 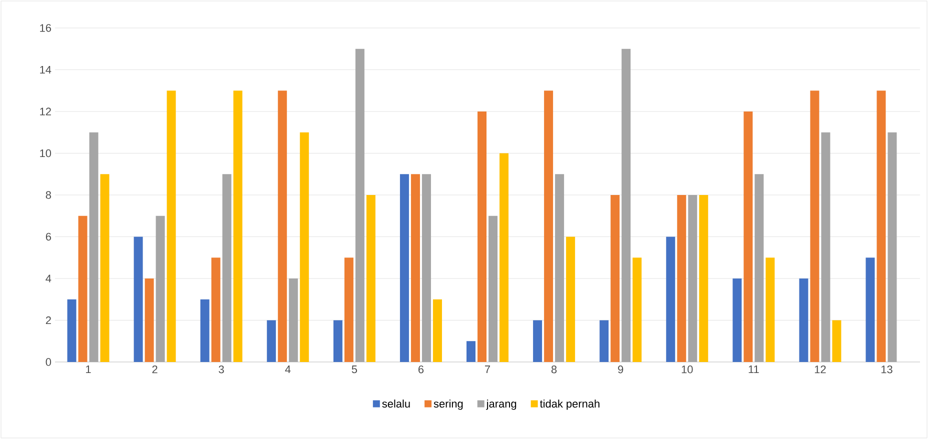 What do you see at coordinates (46, 153) in the screenshot?
I see `y-tick-label: 10` at bounding box center [46, 153].